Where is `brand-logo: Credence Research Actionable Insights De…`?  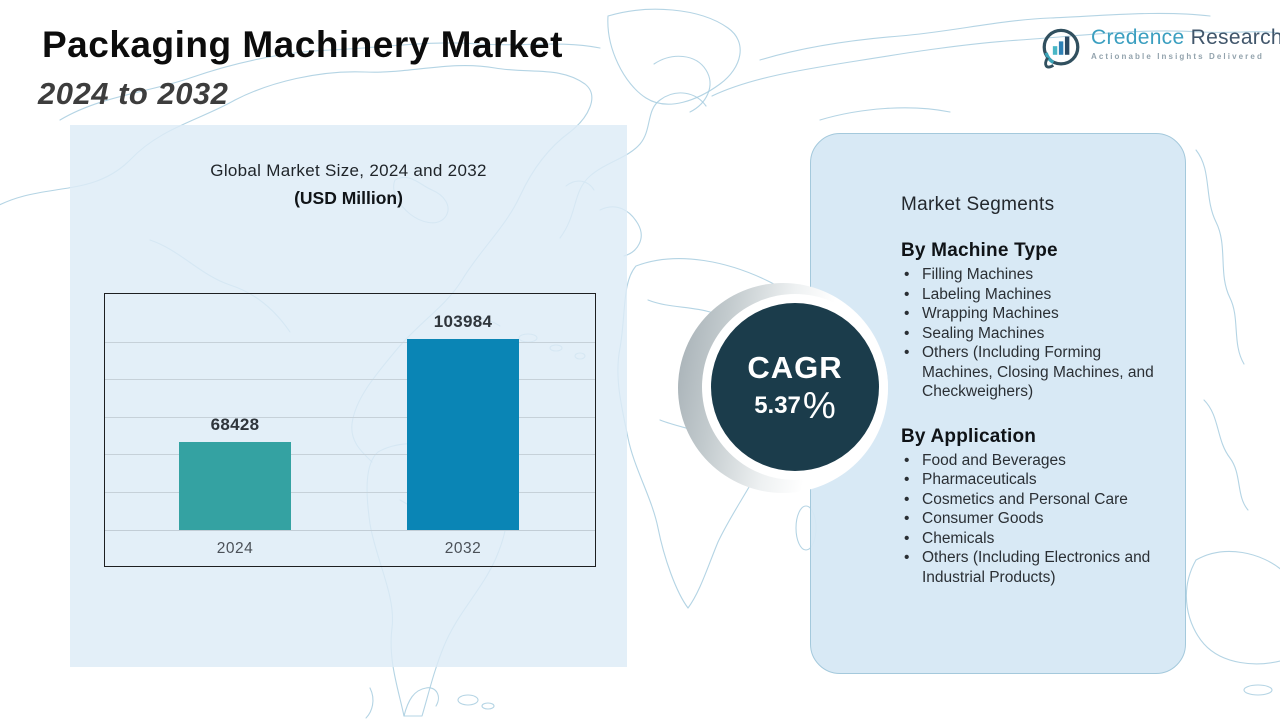 brand-logo: Credence Research Actionable Insights De… is located at coordinates (1159, 50).